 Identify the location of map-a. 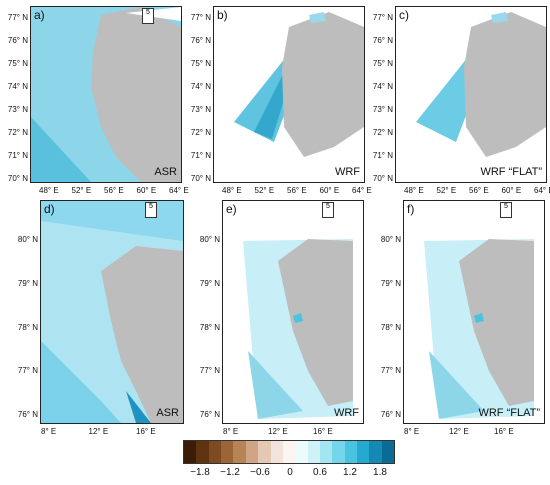
(106, 94).